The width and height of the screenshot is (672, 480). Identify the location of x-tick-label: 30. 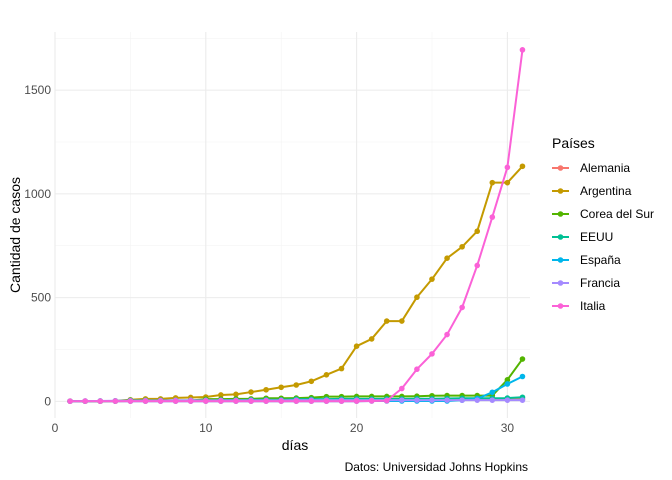
(508, 428).